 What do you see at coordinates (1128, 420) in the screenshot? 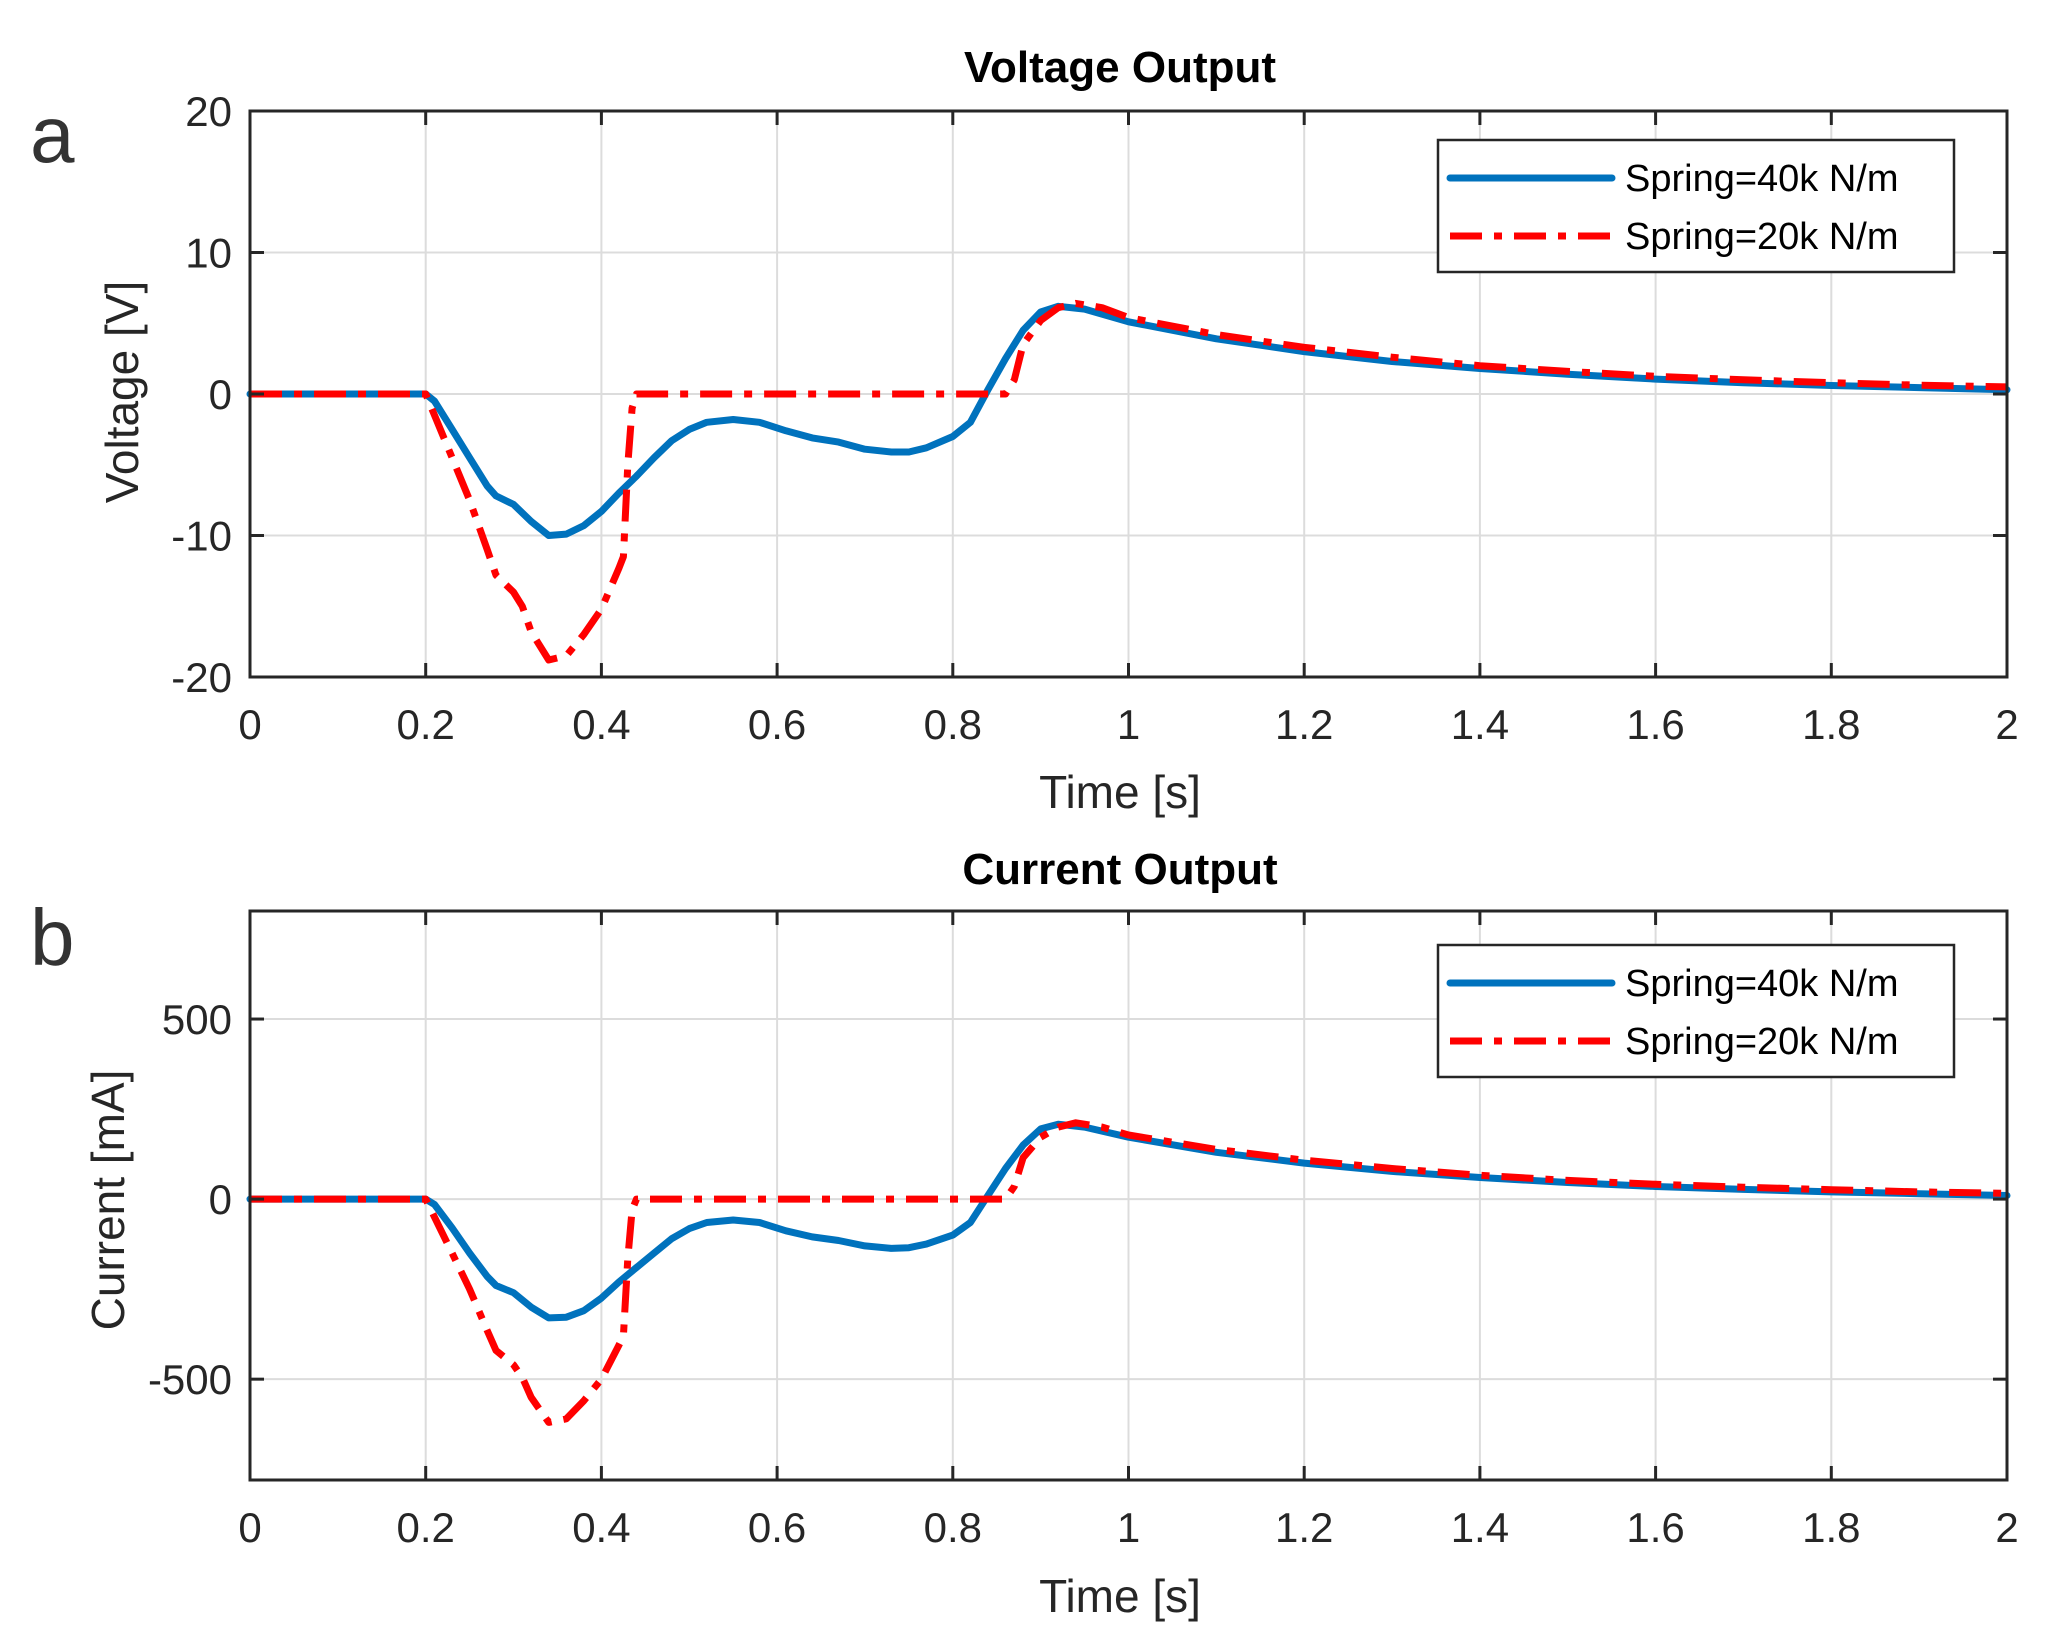
I see `series-line-spring-40k` at bounding box center [1128, 420].